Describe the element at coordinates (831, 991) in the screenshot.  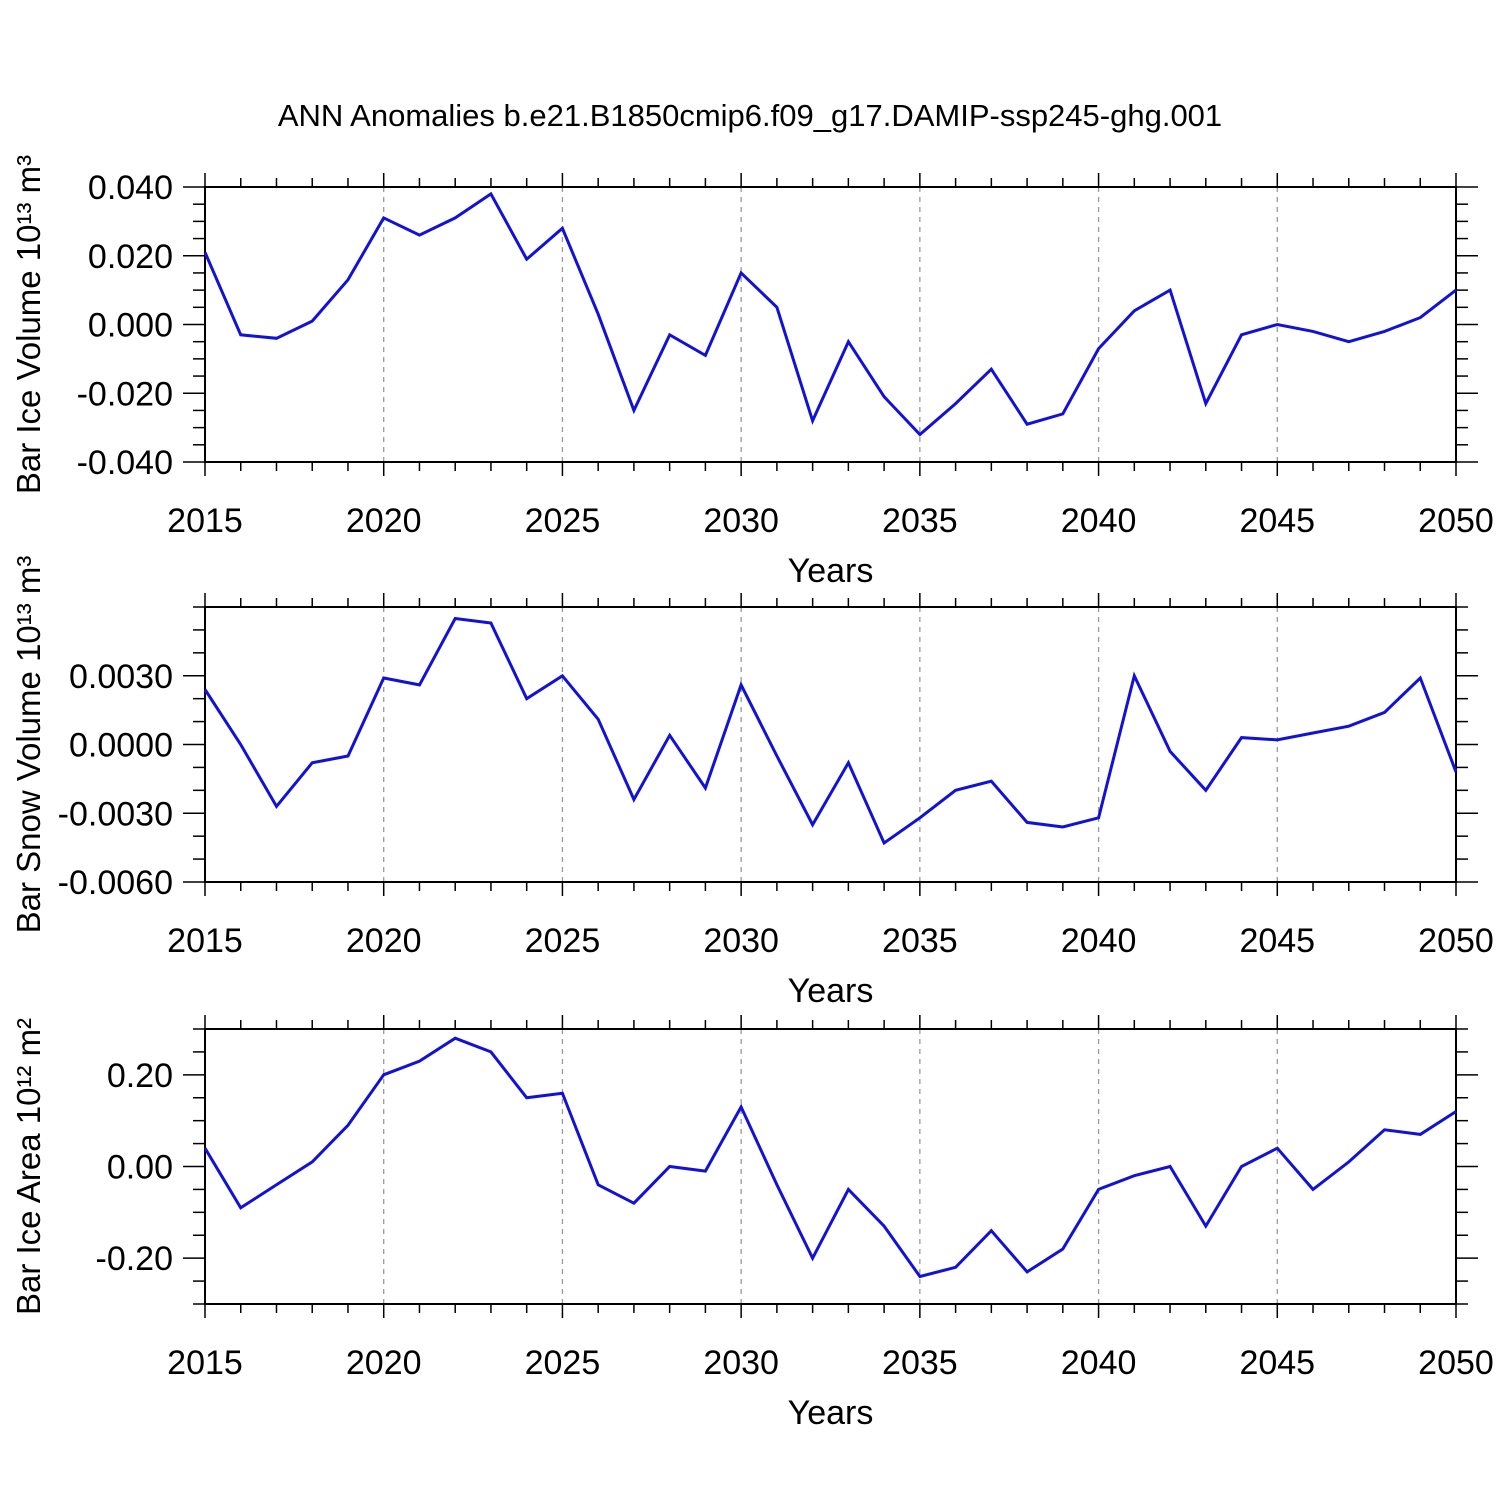
I see `snow-volume-xaxis-title: Years` at that location.